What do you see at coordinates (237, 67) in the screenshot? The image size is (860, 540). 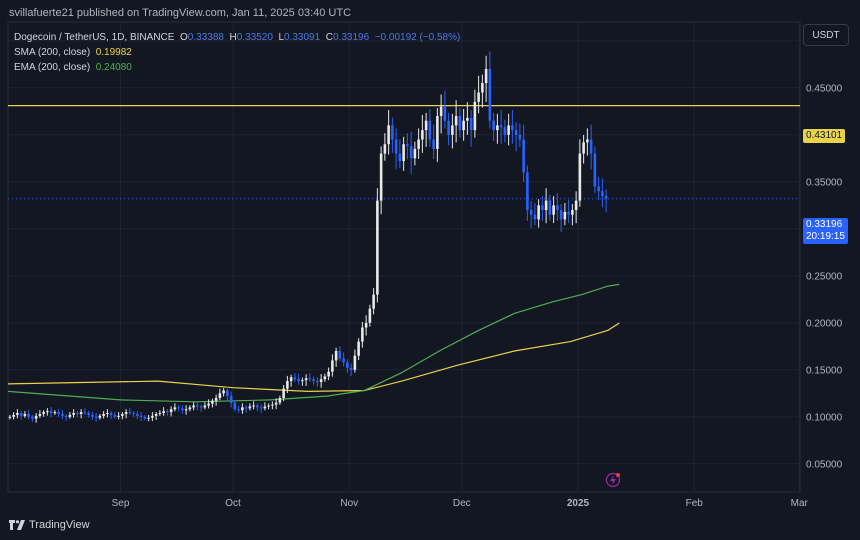 I see `legend-ema-row: EMA (200, close) 0.24080` at bounding box center [237, 67].